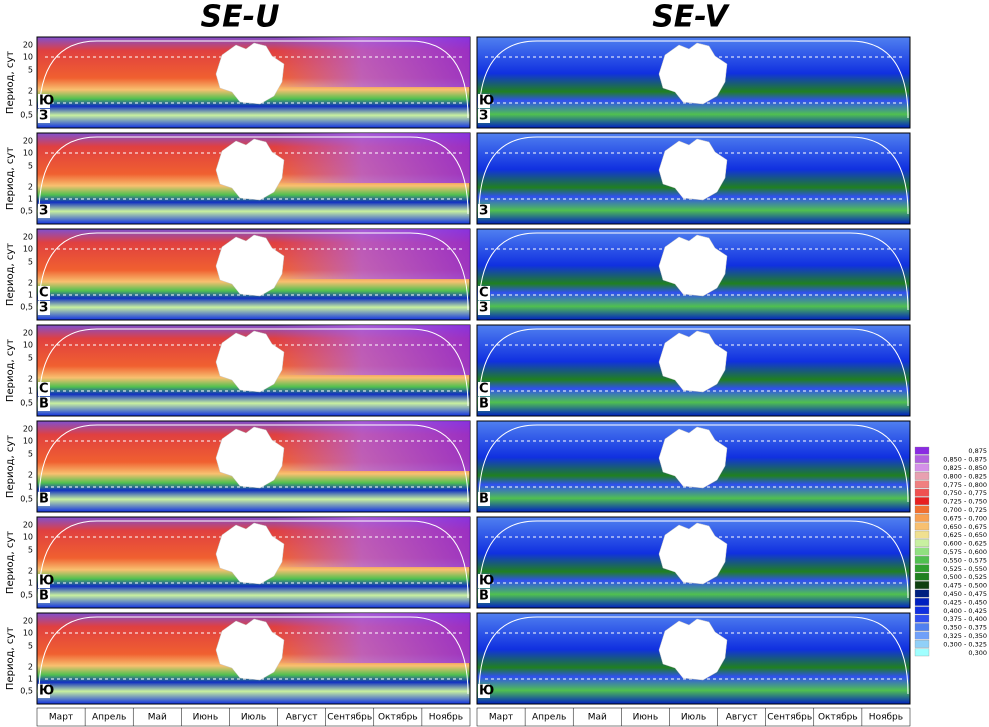  What do you see at coordinates (965, 485) in the screenshot?
I see `legend-label: 0,775 - 0,800` at bounding box center [965, 485].